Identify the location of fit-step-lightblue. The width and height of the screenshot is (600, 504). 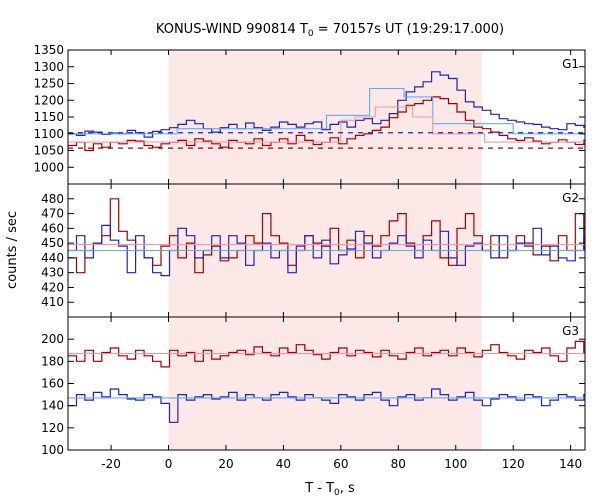
(326, 111).